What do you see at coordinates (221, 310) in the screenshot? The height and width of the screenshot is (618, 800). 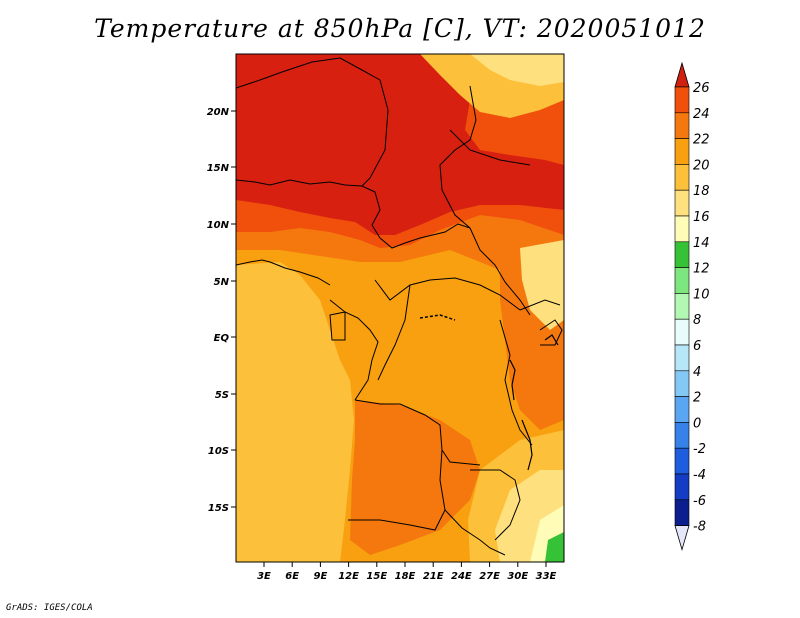 I see `y-axis: 20N 15N 10N 5N EQ 5S 10S 15S` at bounding box center [221, 310].